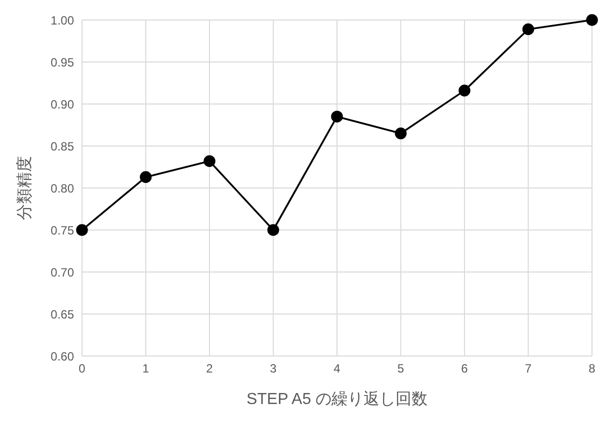 The height and width of the screenshot is (426, 614). Describe the element at coordinates (62, 146) in the screenshot. I see `y-tick-label: 0.85` at that location.